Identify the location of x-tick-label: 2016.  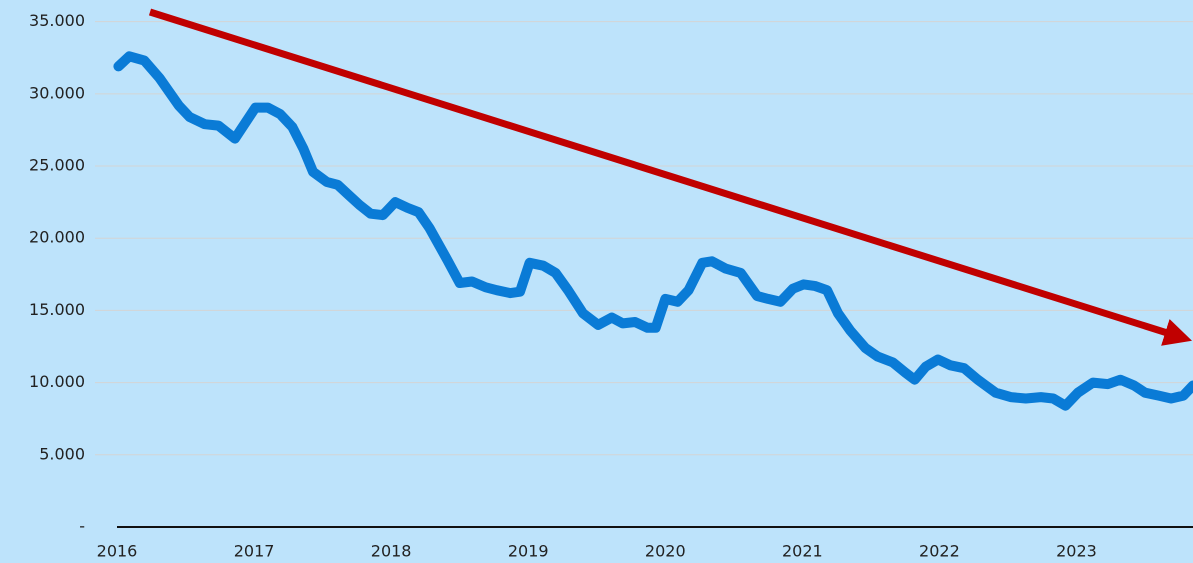
(117, 551).